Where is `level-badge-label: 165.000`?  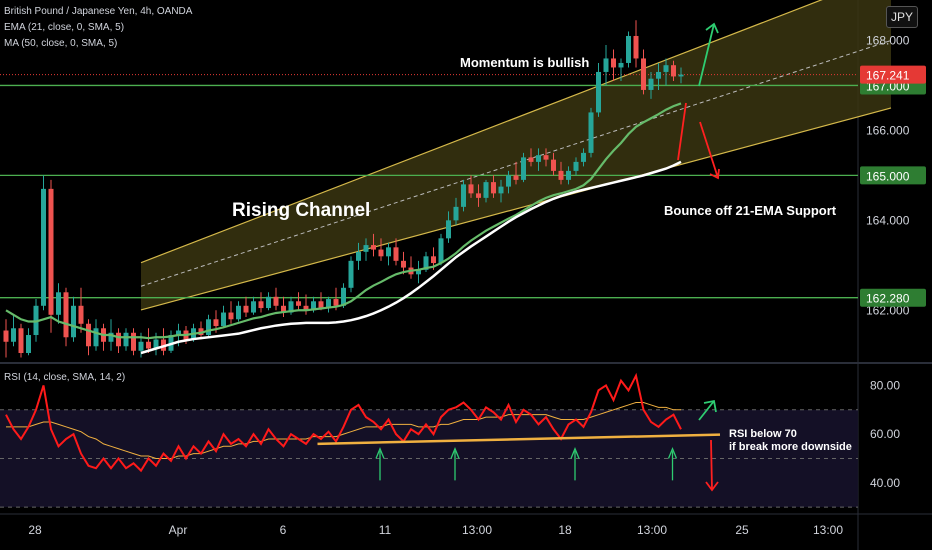 level-badge-label: 165.000 is located at coordinates (888, 176).